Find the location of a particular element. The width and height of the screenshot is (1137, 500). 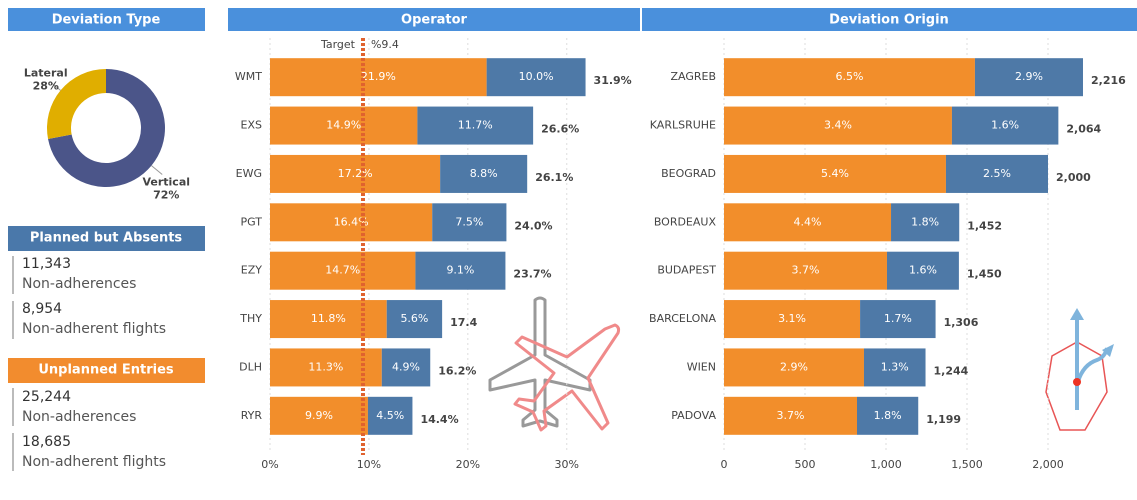

total-label: 1,306 is located at coordinates (961, 322).